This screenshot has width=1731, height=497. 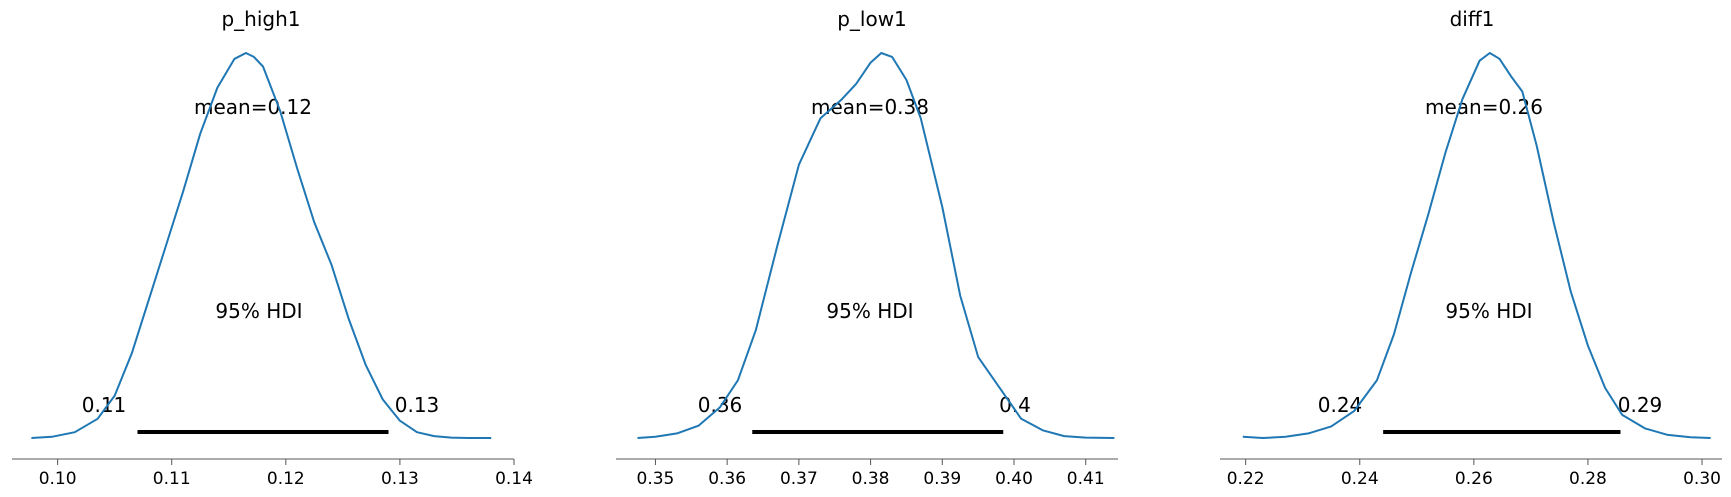 What do you see at coordinates (104, 405) in the screenshot?
I see `hdi-low-label: 0.11` at bounding box center [104, 405].